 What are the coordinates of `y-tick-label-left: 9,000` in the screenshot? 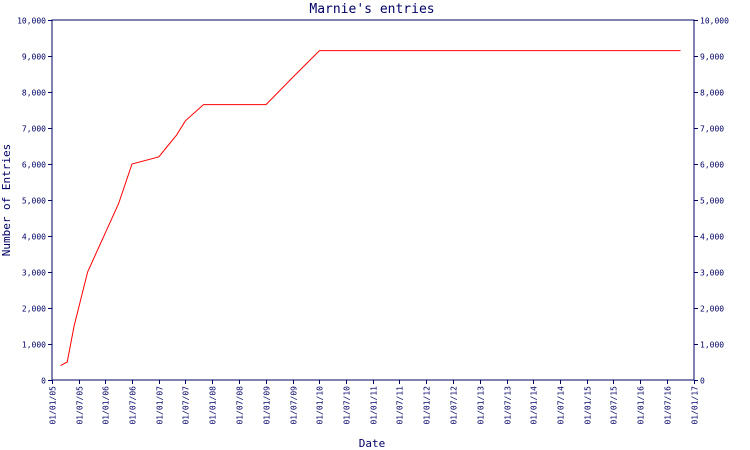 It's located at (34, 57).